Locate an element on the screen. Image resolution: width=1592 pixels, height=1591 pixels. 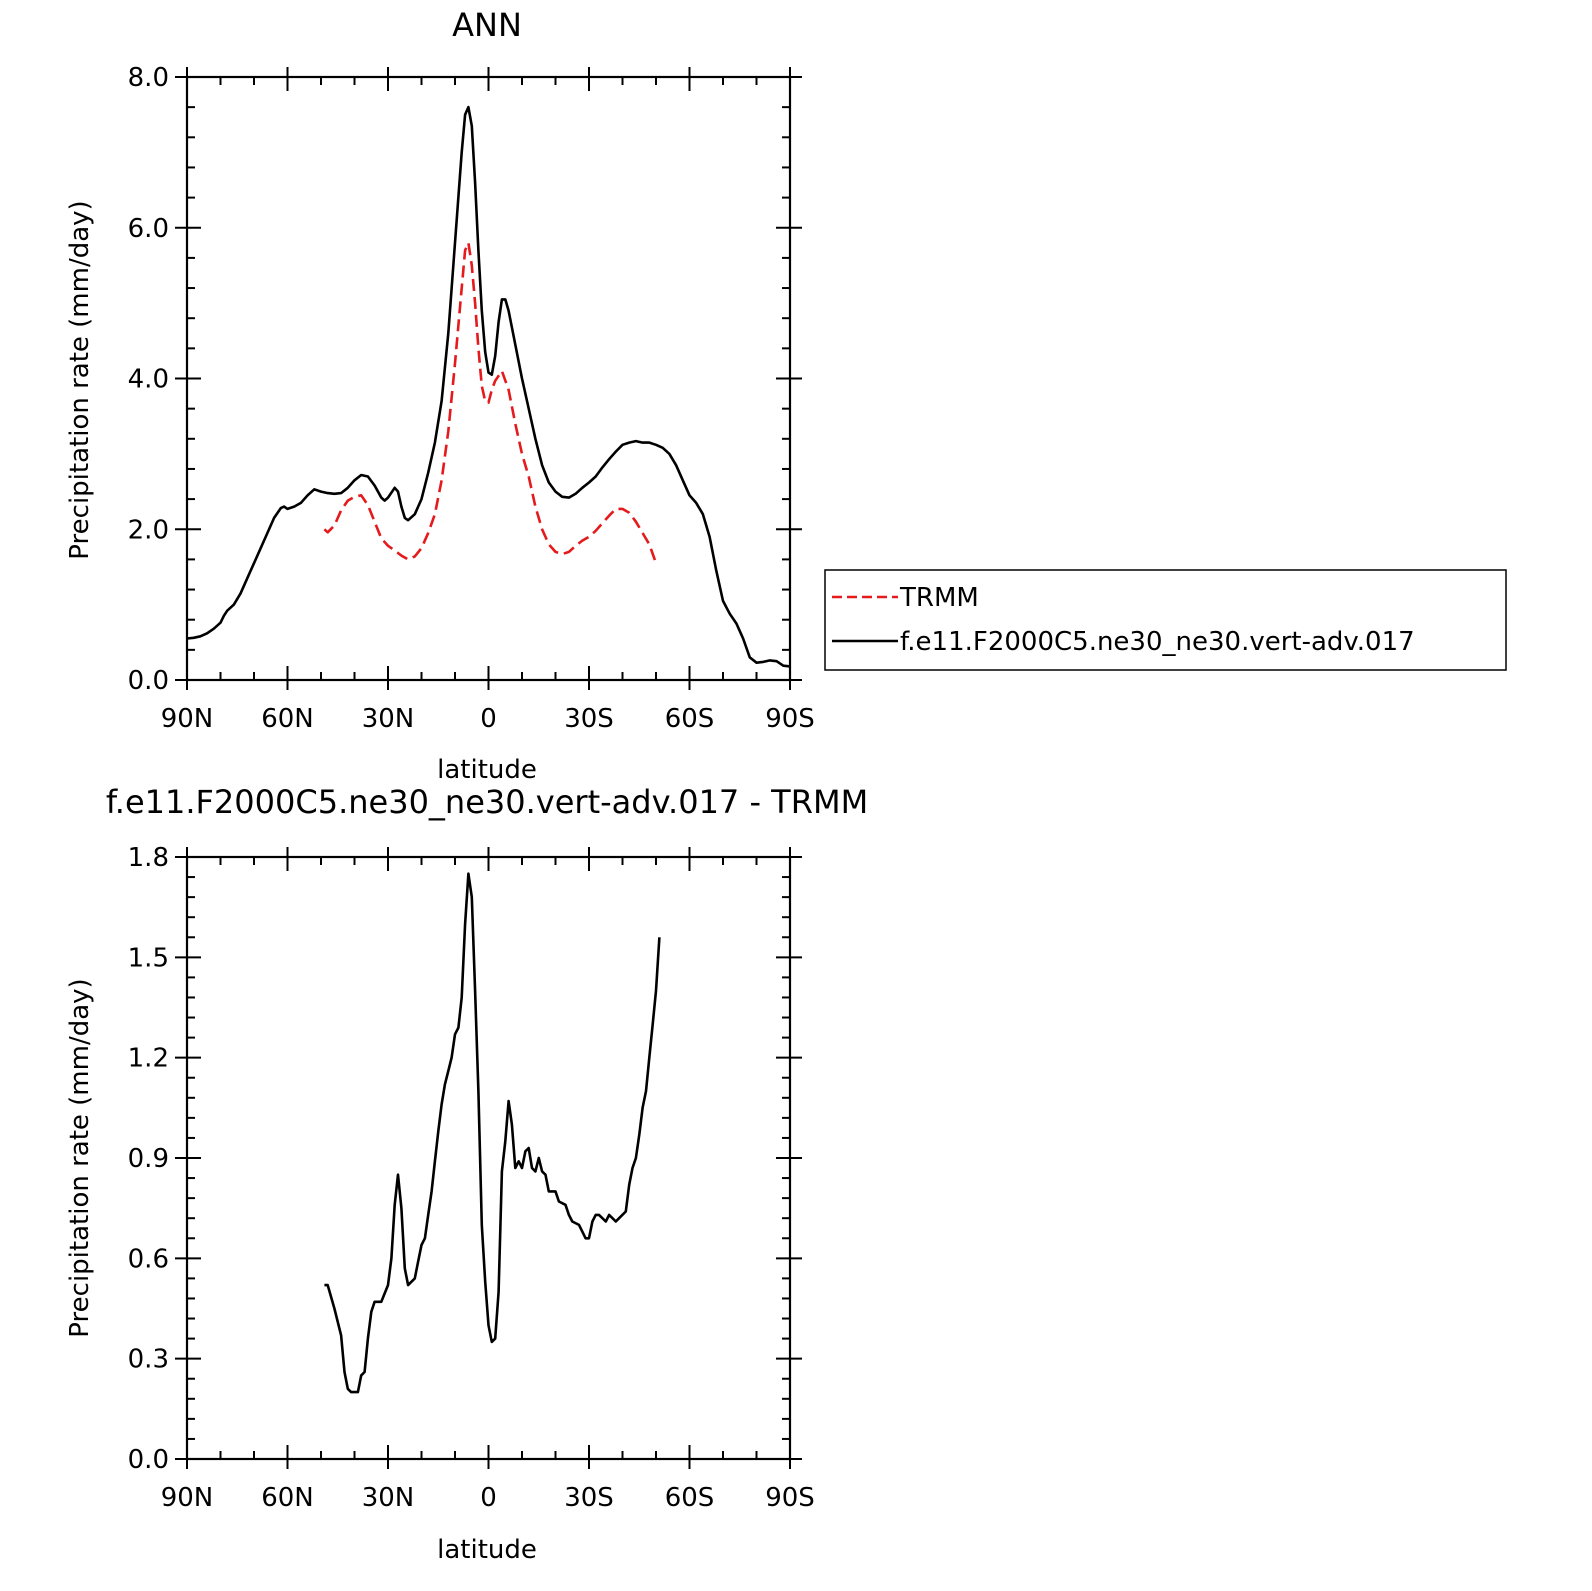
legend-box is located at coordinates (1165, 620).